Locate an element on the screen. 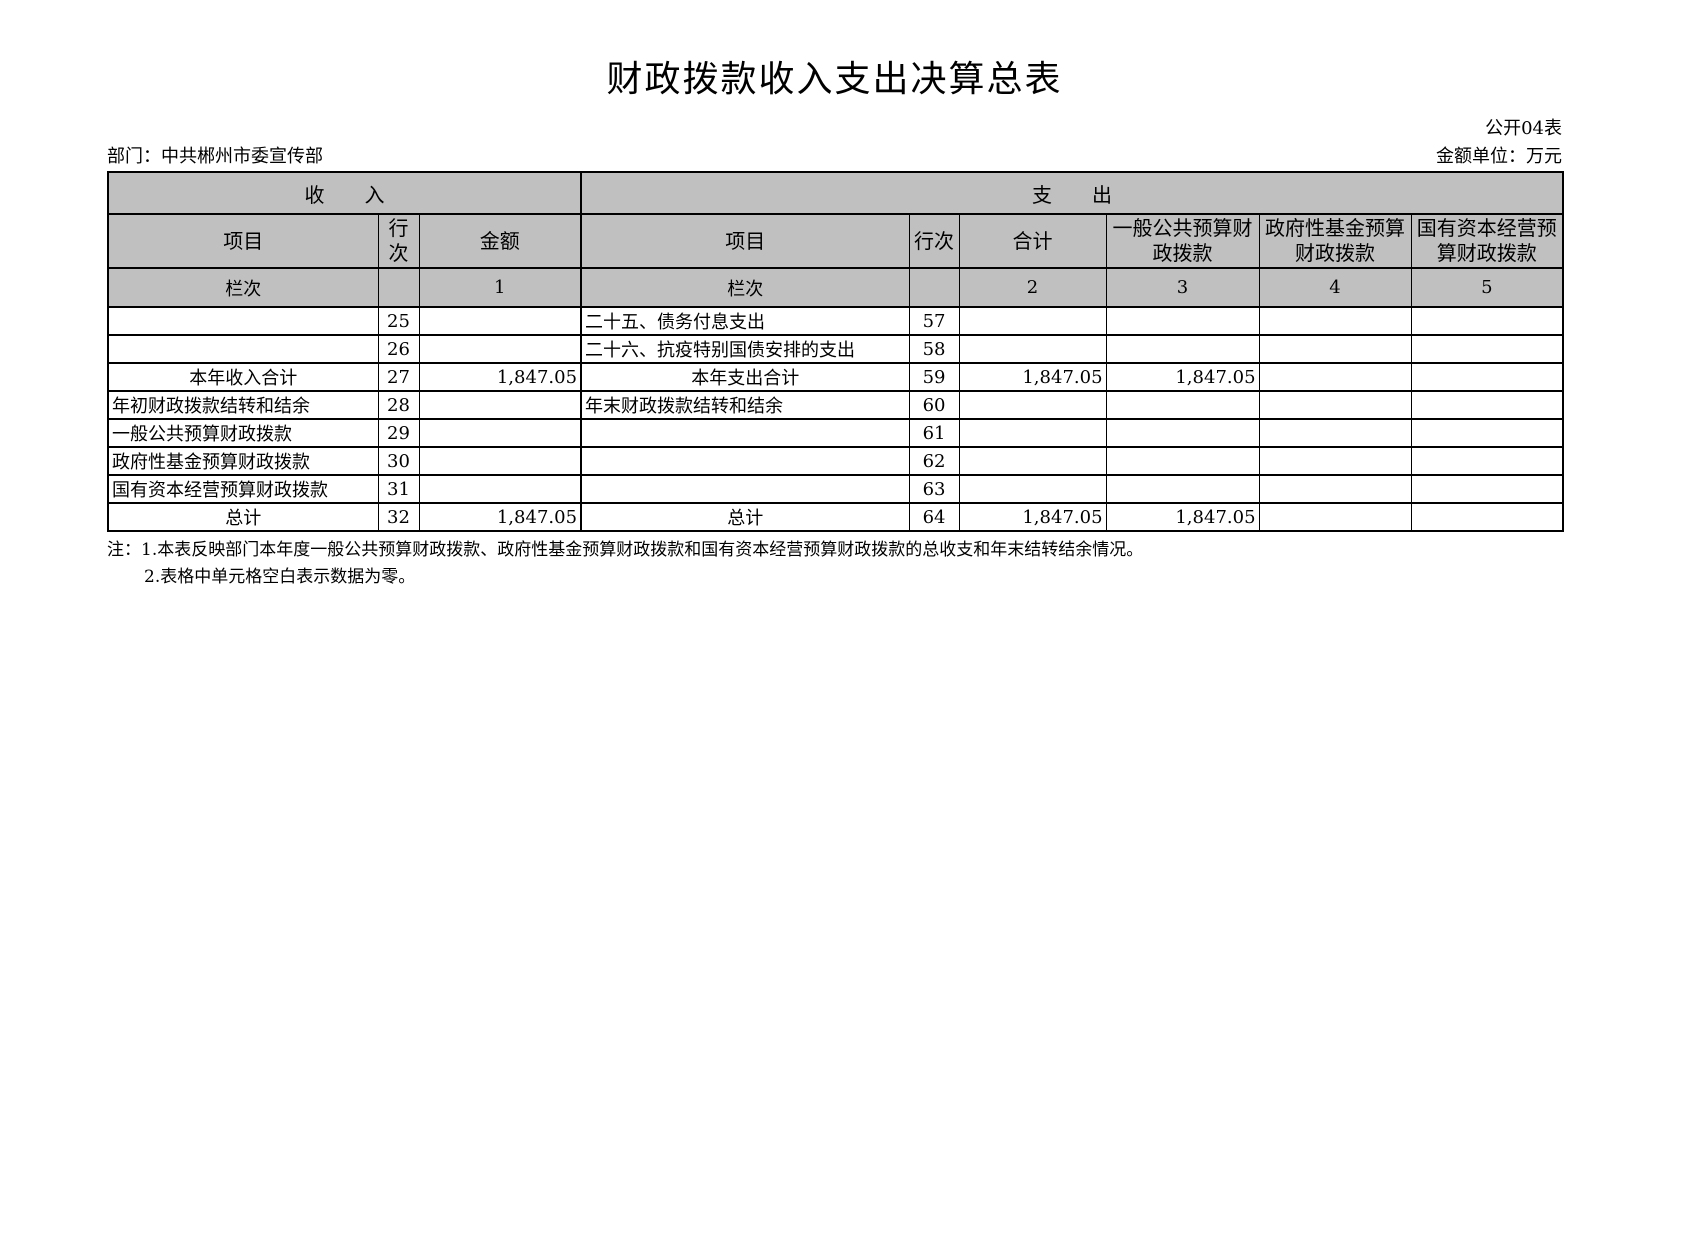 Image resolution: width=1683 pixels, height=1240 pixels. income-rownum-cell: 26 is located at coordinates (398, 349).